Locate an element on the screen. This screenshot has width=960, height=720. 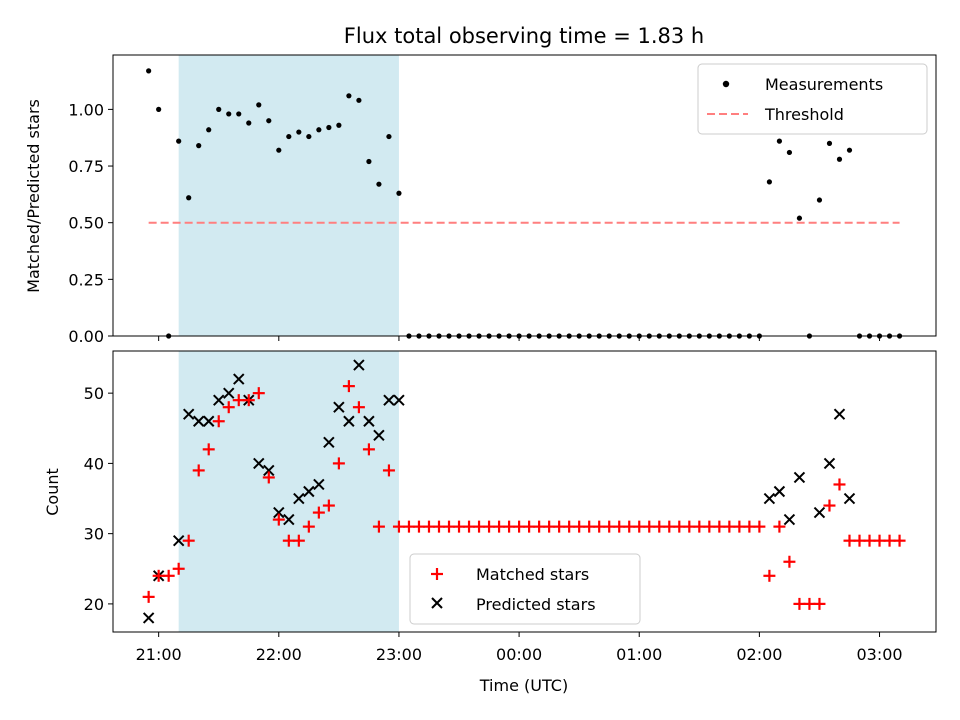
top-y-ticks: 0.00 0.25 0.50 0.75 1.00 is located at coordinates (90, 223).